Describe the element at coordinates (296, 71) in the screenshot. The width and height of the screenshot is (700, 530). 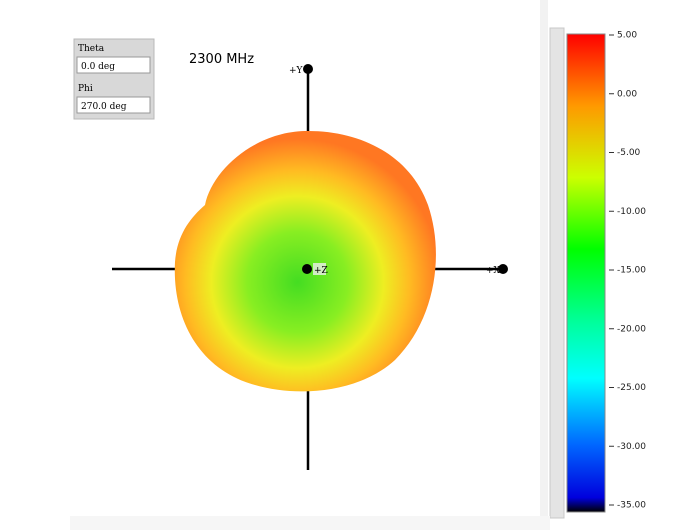
I see `y-axis-label: +Y` at that location.